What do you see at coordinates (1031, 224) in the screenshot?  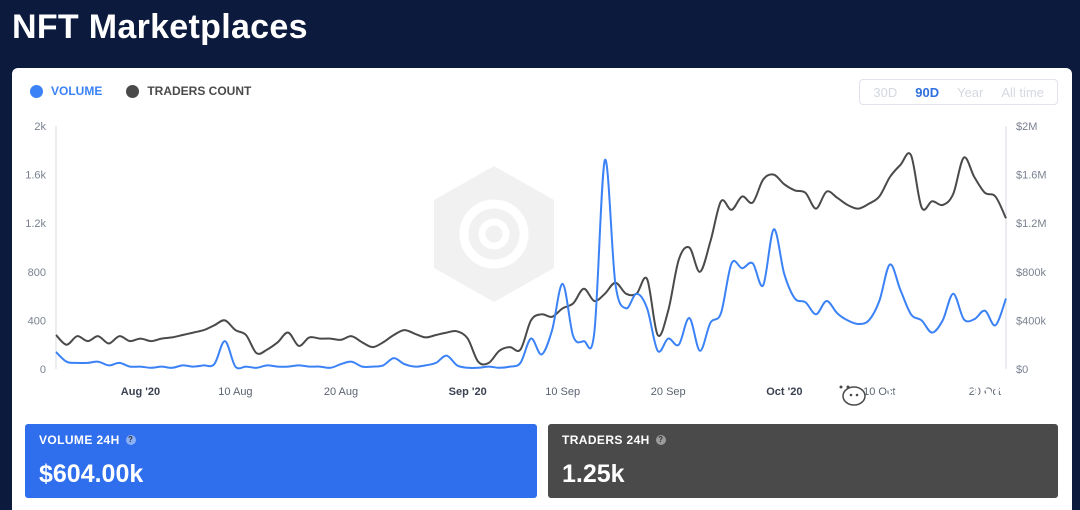 I see `y-right-tick-label: $1.2M` at bounding box center [1031, 224].